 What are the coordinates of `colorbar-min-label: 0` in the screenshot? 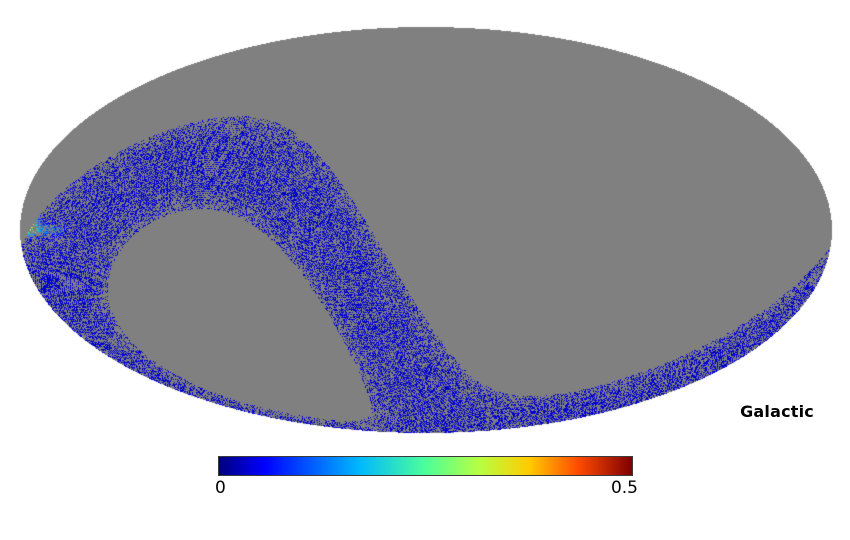 It's located at (220, 488).